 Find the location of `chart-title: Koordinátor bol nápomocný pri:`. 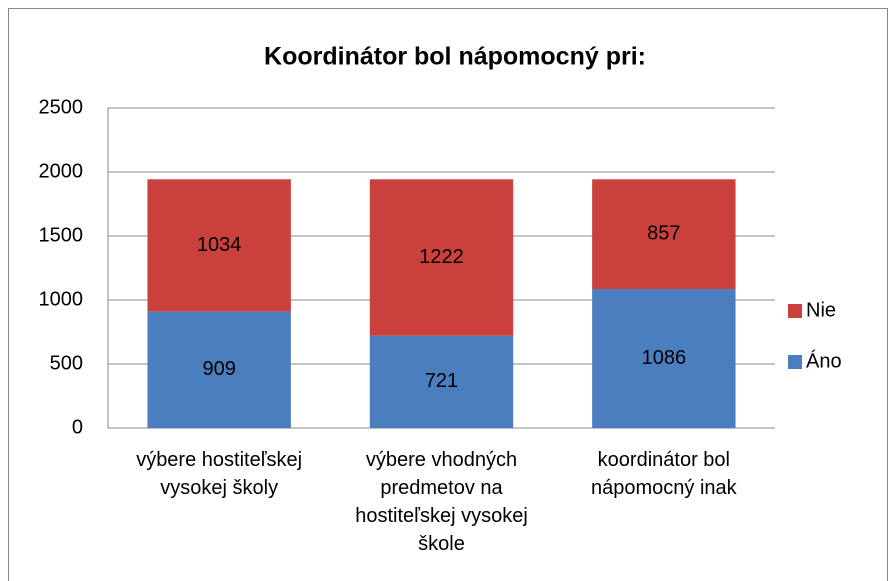

chart-title: Koordinátor bol nápomocný pri: is located at coordinates (455, 57).